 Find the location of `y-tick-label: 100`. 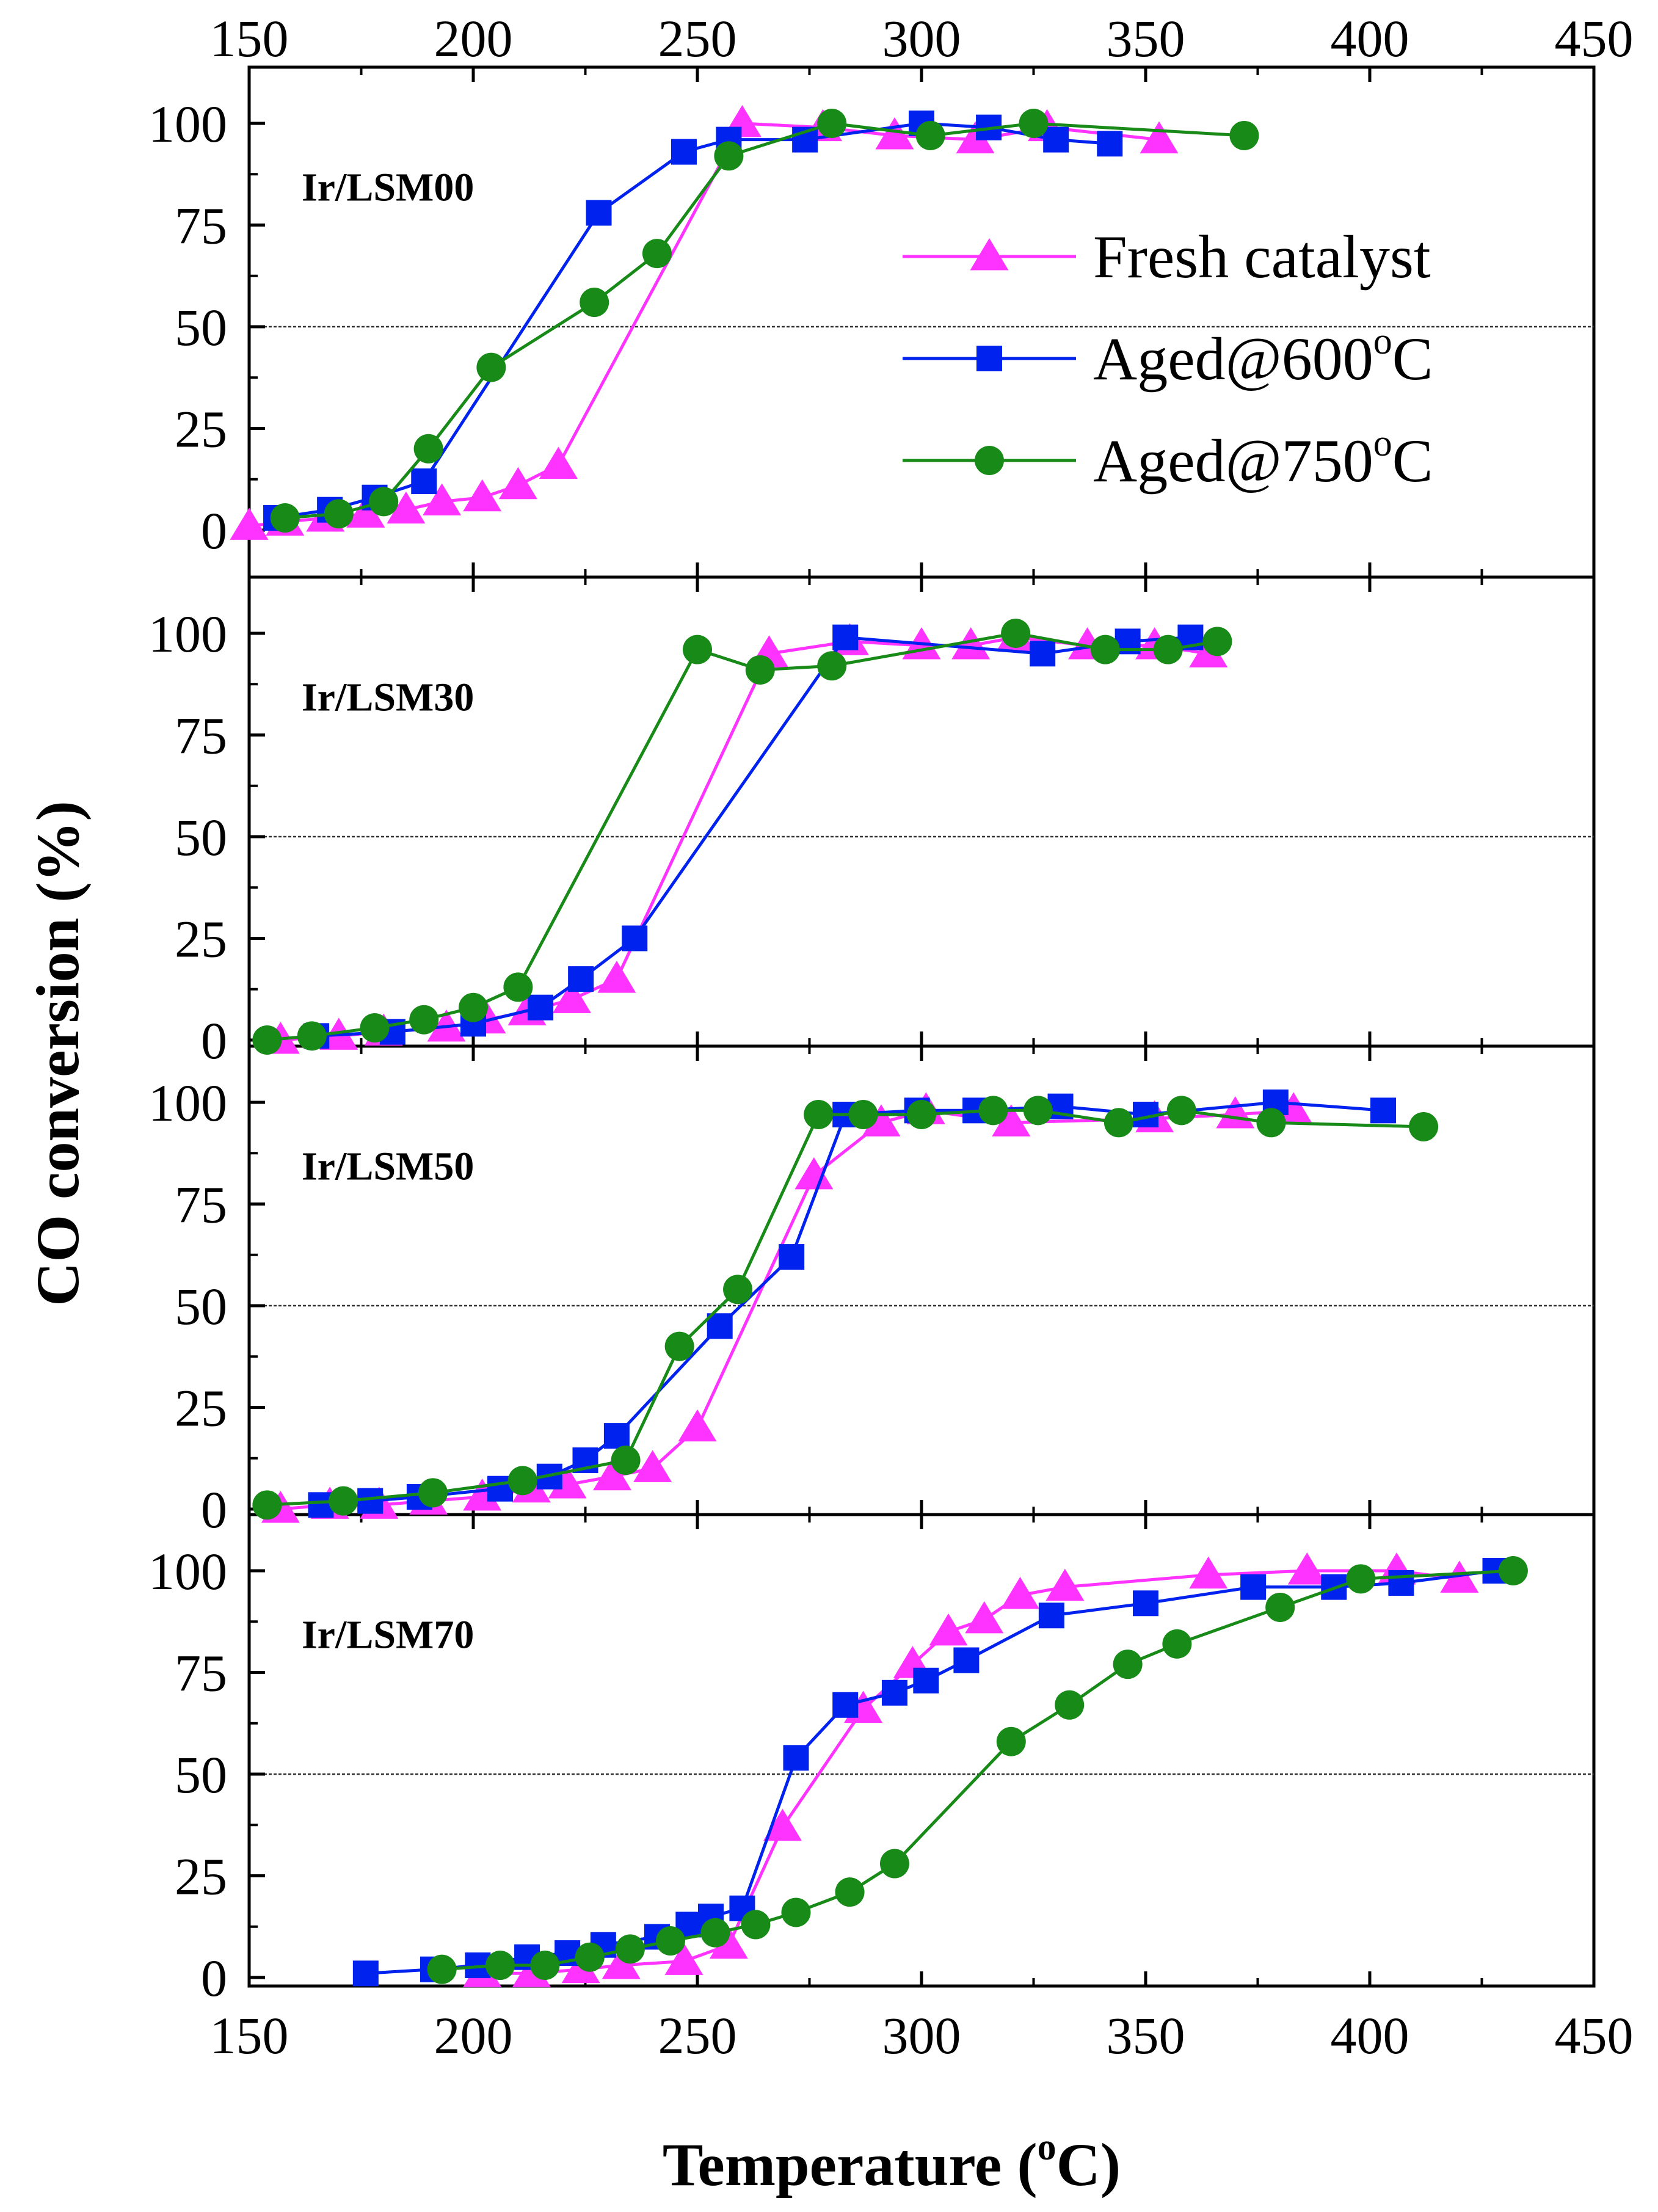

y-tick-label: 100 is located at coordinates (187, 1103).